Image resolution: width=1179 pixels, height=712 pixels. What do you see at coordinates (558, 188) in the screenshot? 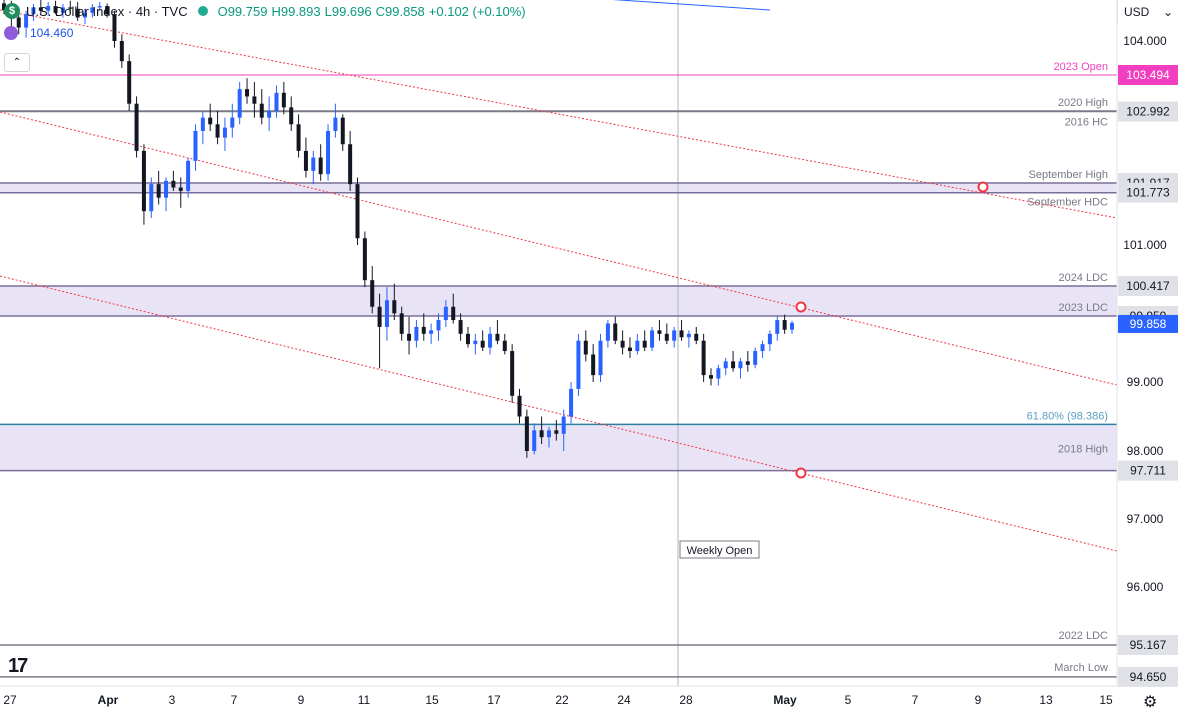
I see `september-zone` at bounding box center [558, 188].